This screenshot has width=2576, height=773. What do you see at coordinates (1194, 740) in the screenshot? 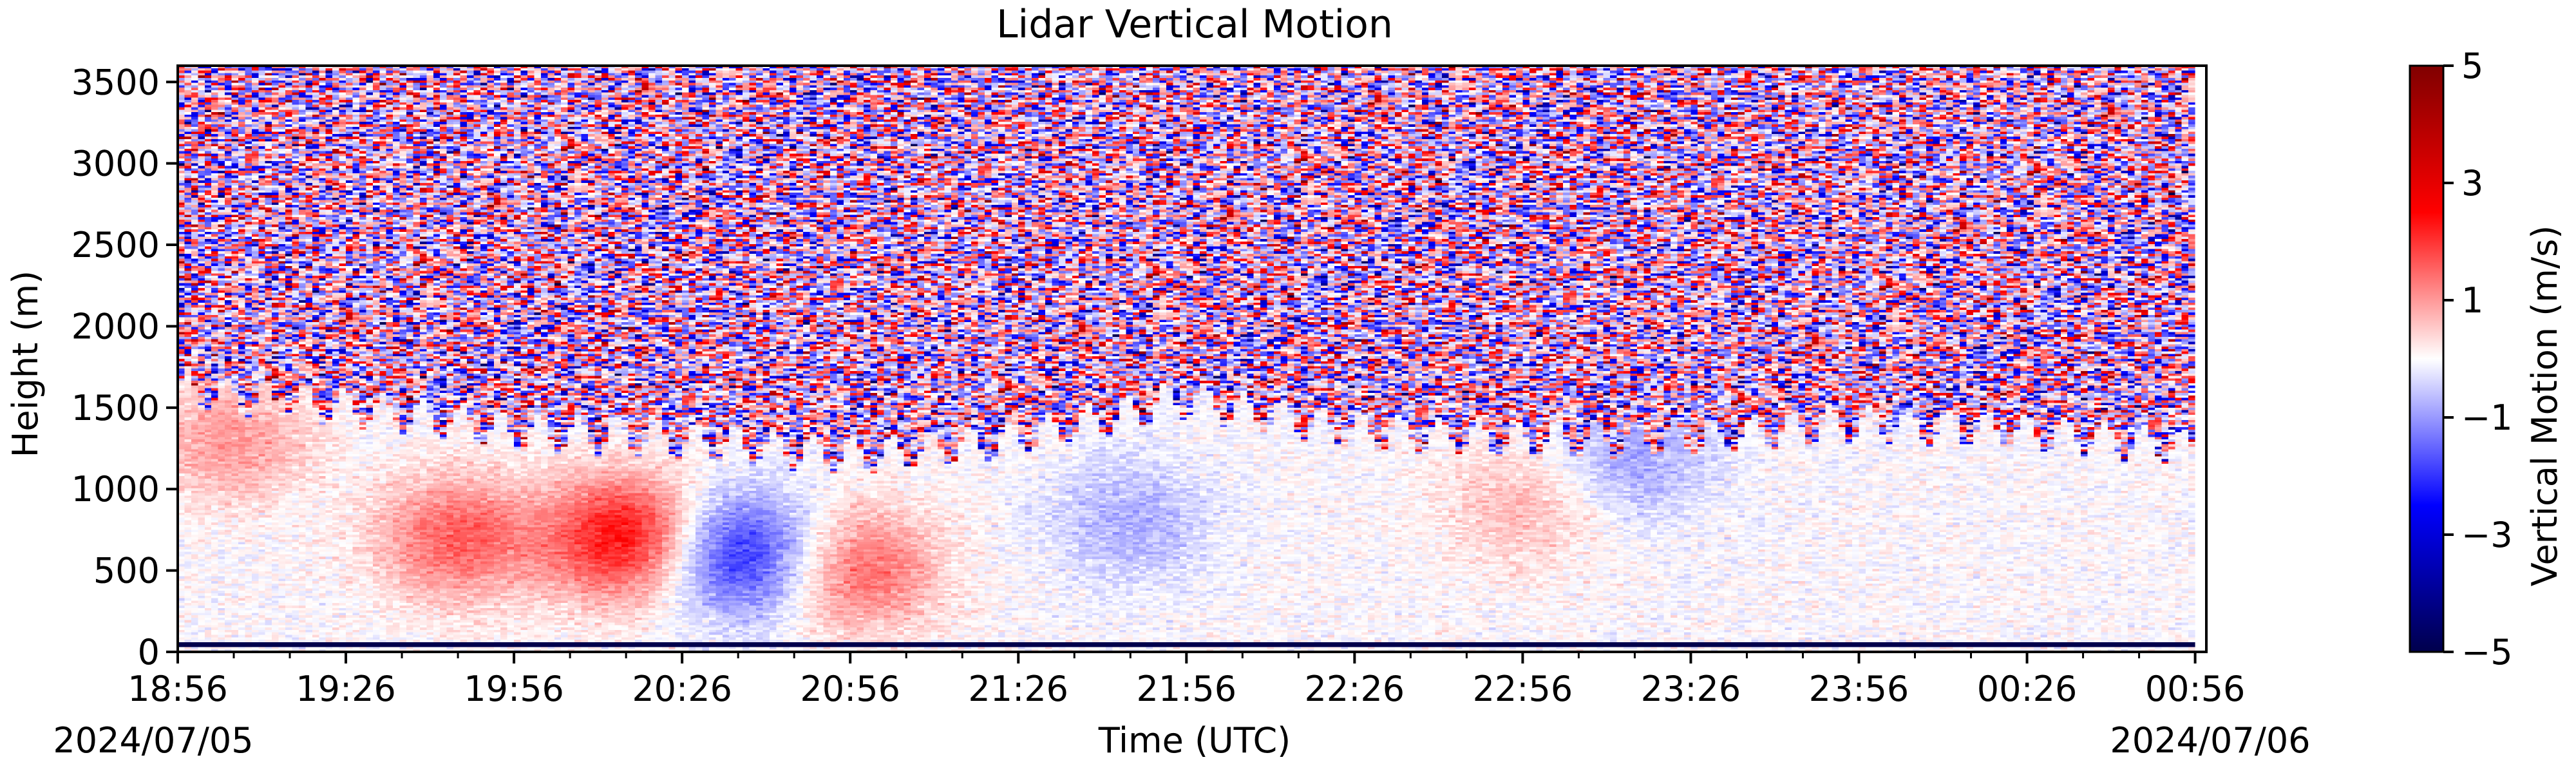
I see `x-axis-label: Time (UTC)` at bounding box center [1194, 740].